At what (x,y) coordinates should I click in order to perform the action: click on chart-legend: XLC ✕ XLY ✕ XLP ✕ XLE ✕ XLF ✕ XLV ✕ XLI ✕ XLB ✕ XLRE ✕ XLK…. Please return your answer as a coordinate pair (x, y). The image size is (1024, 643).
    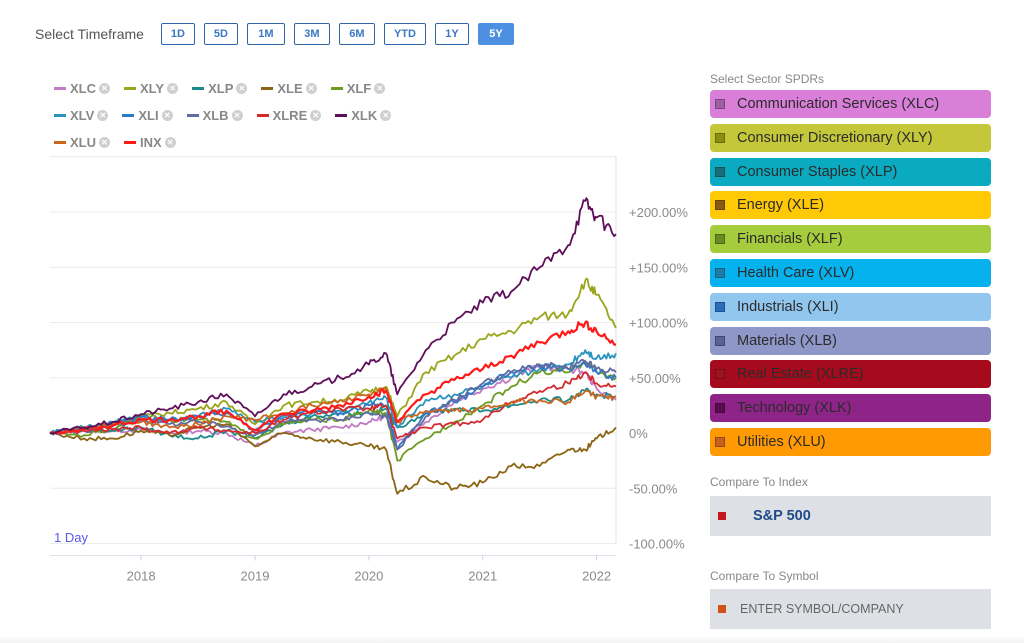
    Looking at the image, I should click on (234, 118).